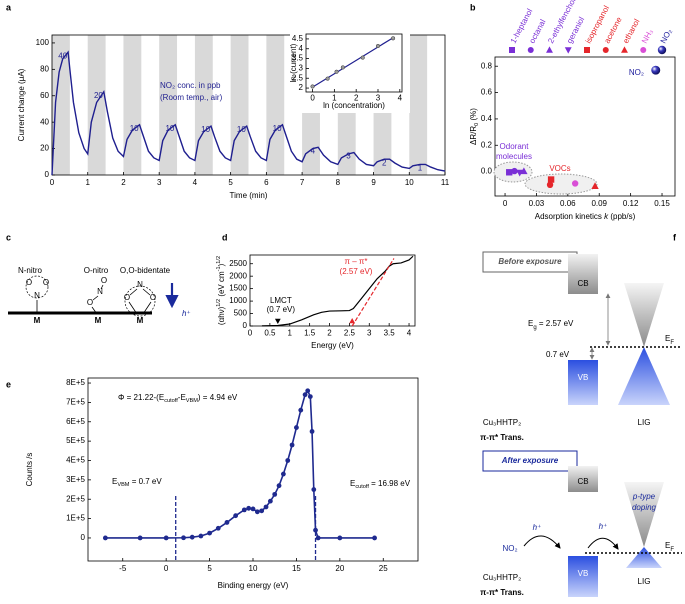  I want to click on x-tick-label: 1, so click(88, 182).